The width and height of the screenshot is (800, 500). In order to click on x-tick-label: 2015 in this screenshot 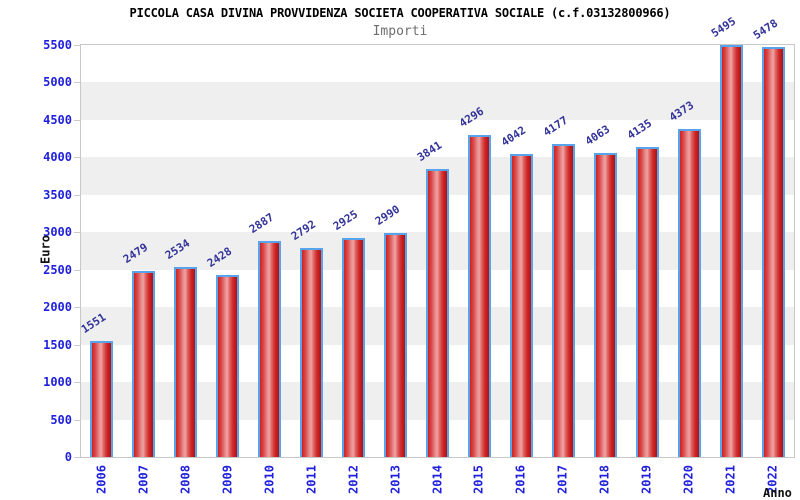, I will do `click(478, 479)`.